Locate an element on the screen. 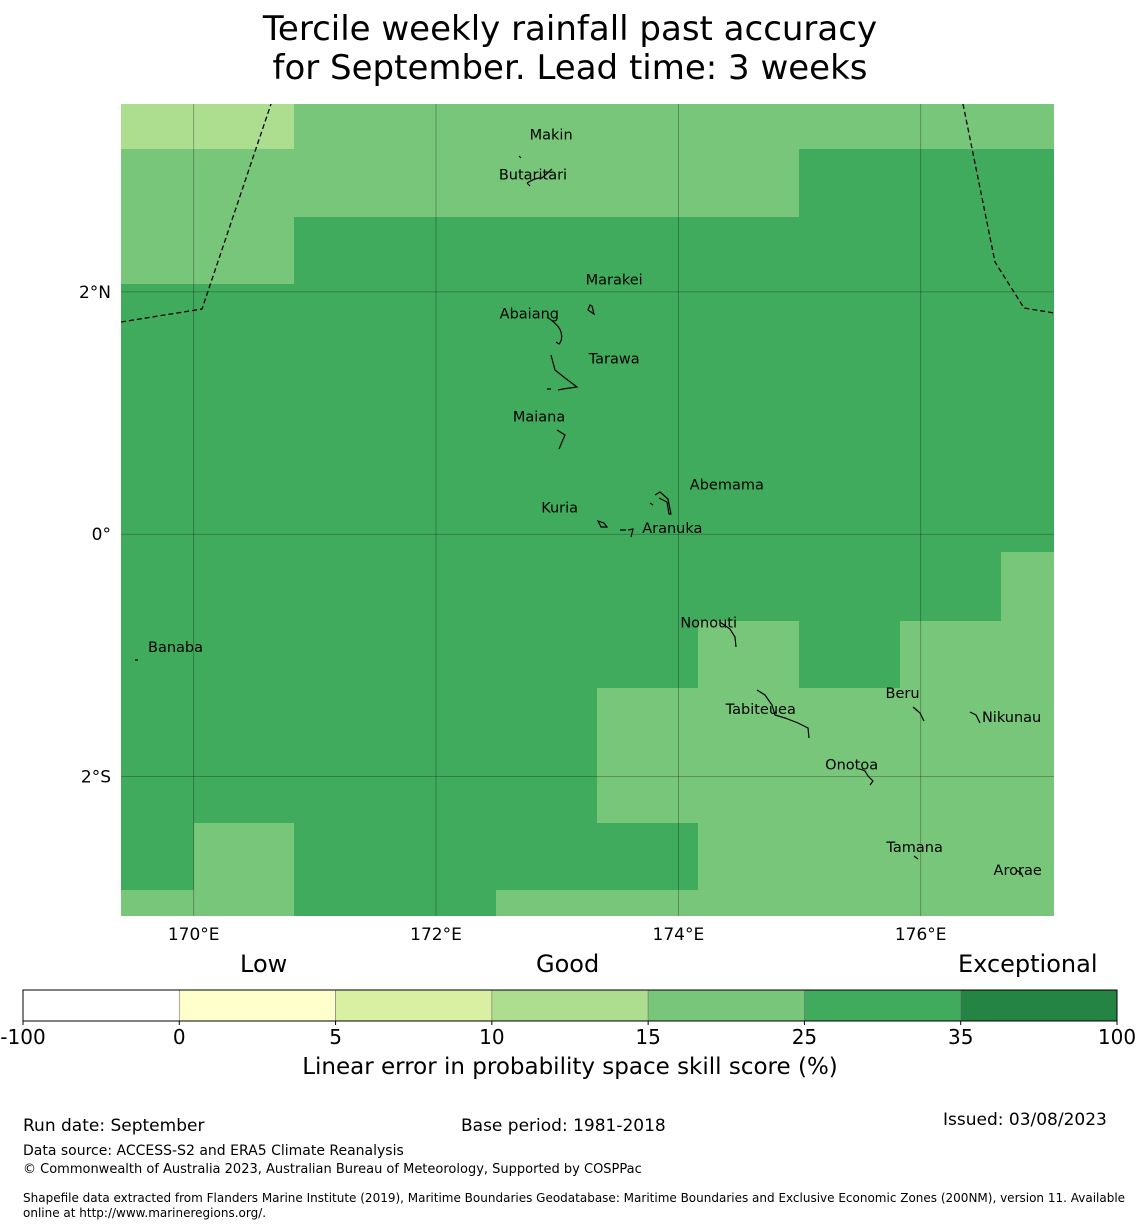 This screenshot has height=1230, width=1140. lat-tick-label: 2°S is located at coordinates (96, 778).